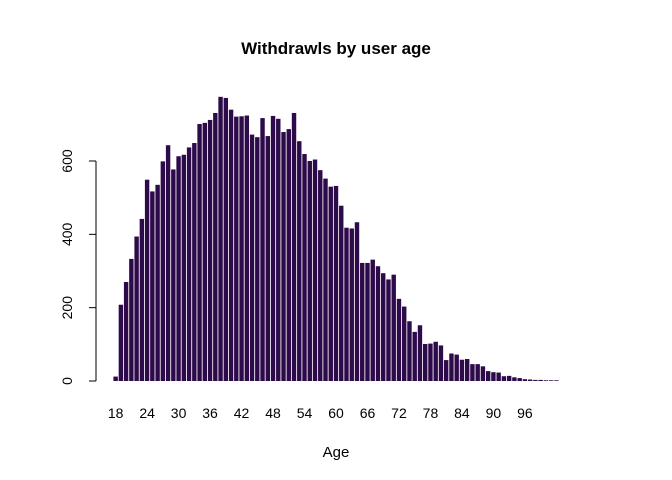  What do you see at coordinates (67, 161) in the screenshot?
I see `y-tick-label: 600` at bounding box center [67, 161].